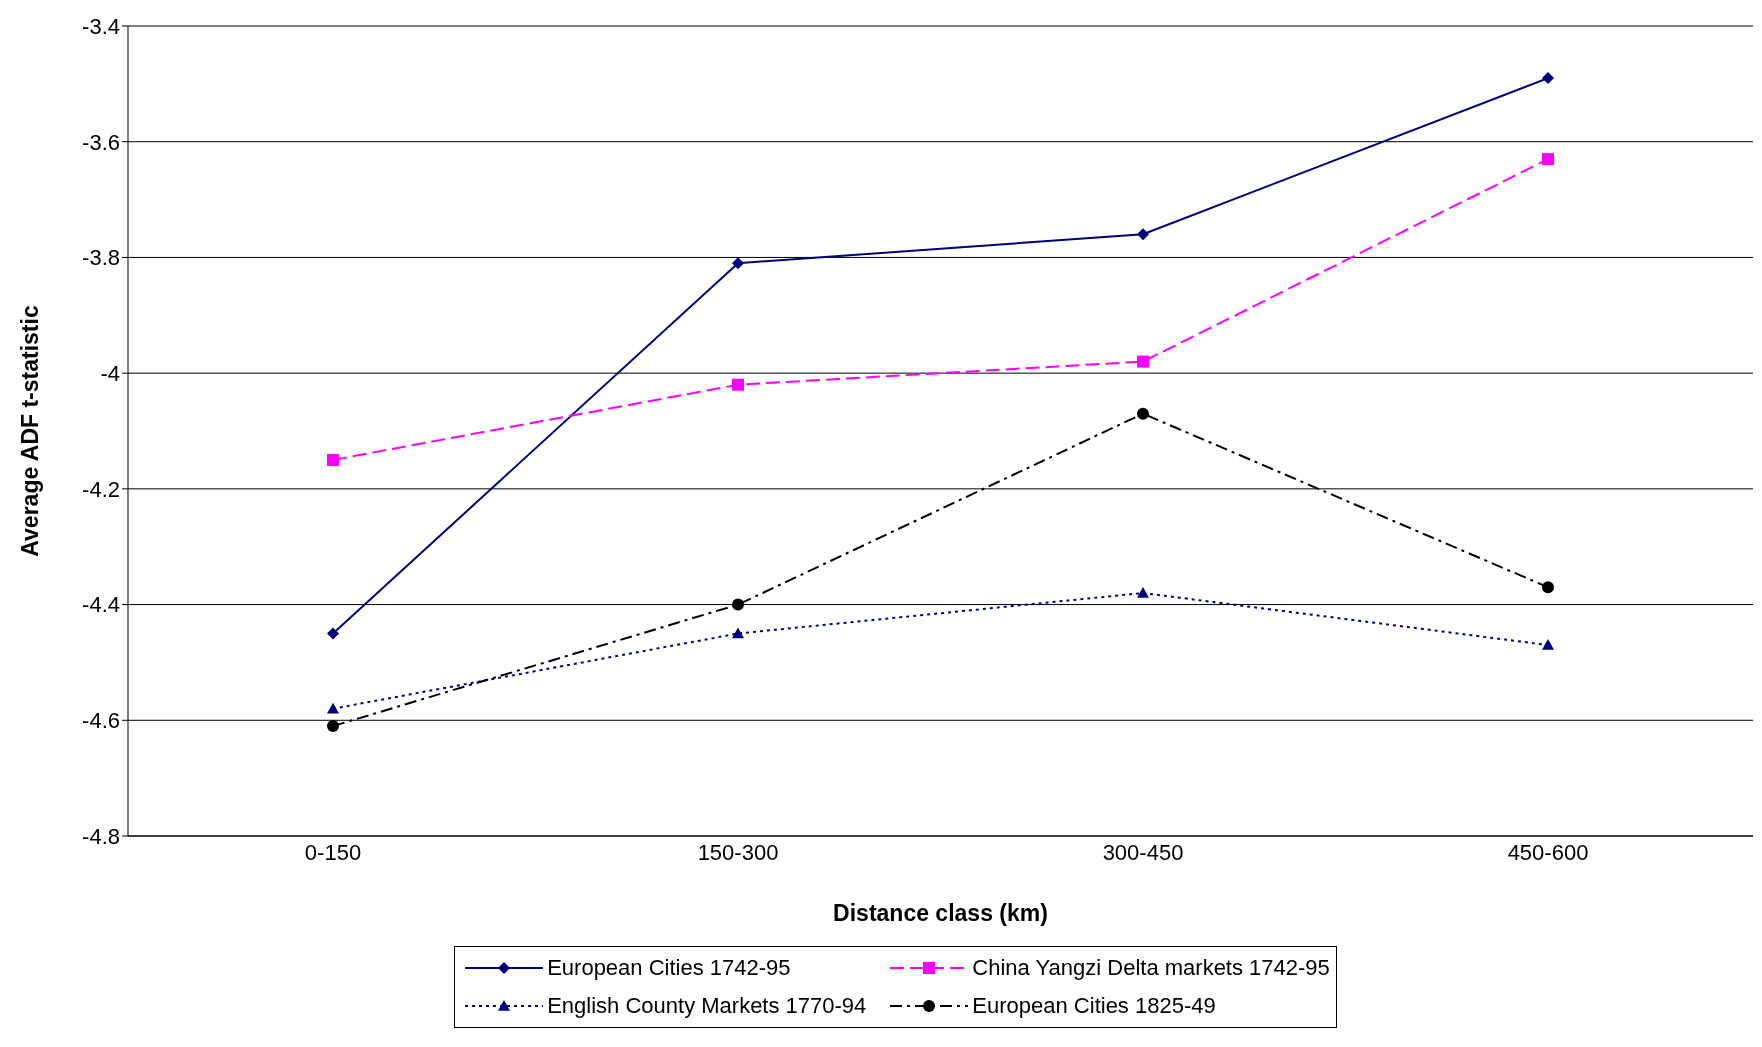  Describe the element at coordinates (101, 258) in the screenshot. I see `y-tick-label: -3.8` at that location.